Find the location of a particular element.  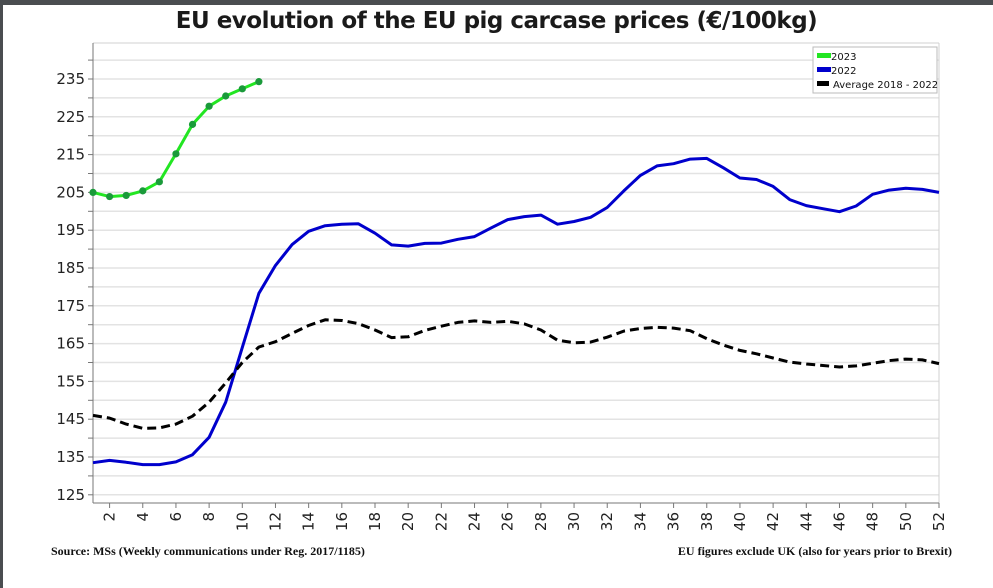

x-tick-label: 20 is located at coordinates (408, 521).